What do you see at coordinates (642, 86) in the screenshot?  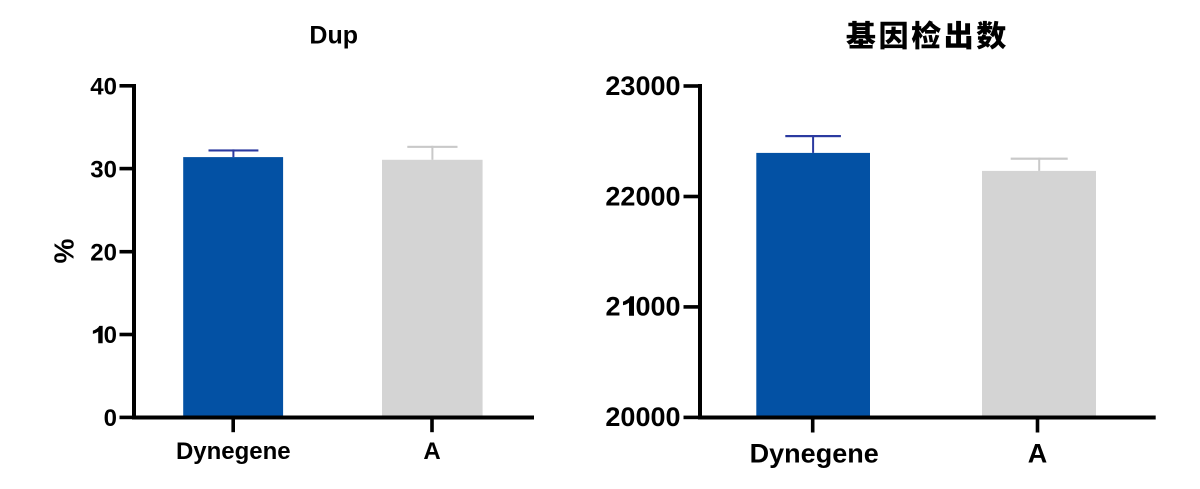 I see `svg-text: 23000` at bounding box center [642, 86].